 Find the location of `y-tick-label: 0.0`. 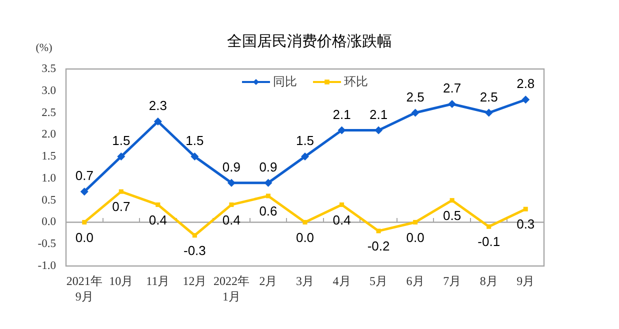

y-tick-label: 0.0 is located at coordinates (49, 222).